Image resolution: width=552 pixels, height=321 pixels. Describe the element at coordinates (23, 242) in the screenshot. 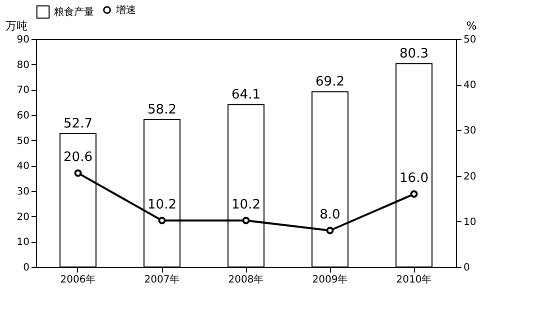

I see `y-tick-label: 10` at that location.